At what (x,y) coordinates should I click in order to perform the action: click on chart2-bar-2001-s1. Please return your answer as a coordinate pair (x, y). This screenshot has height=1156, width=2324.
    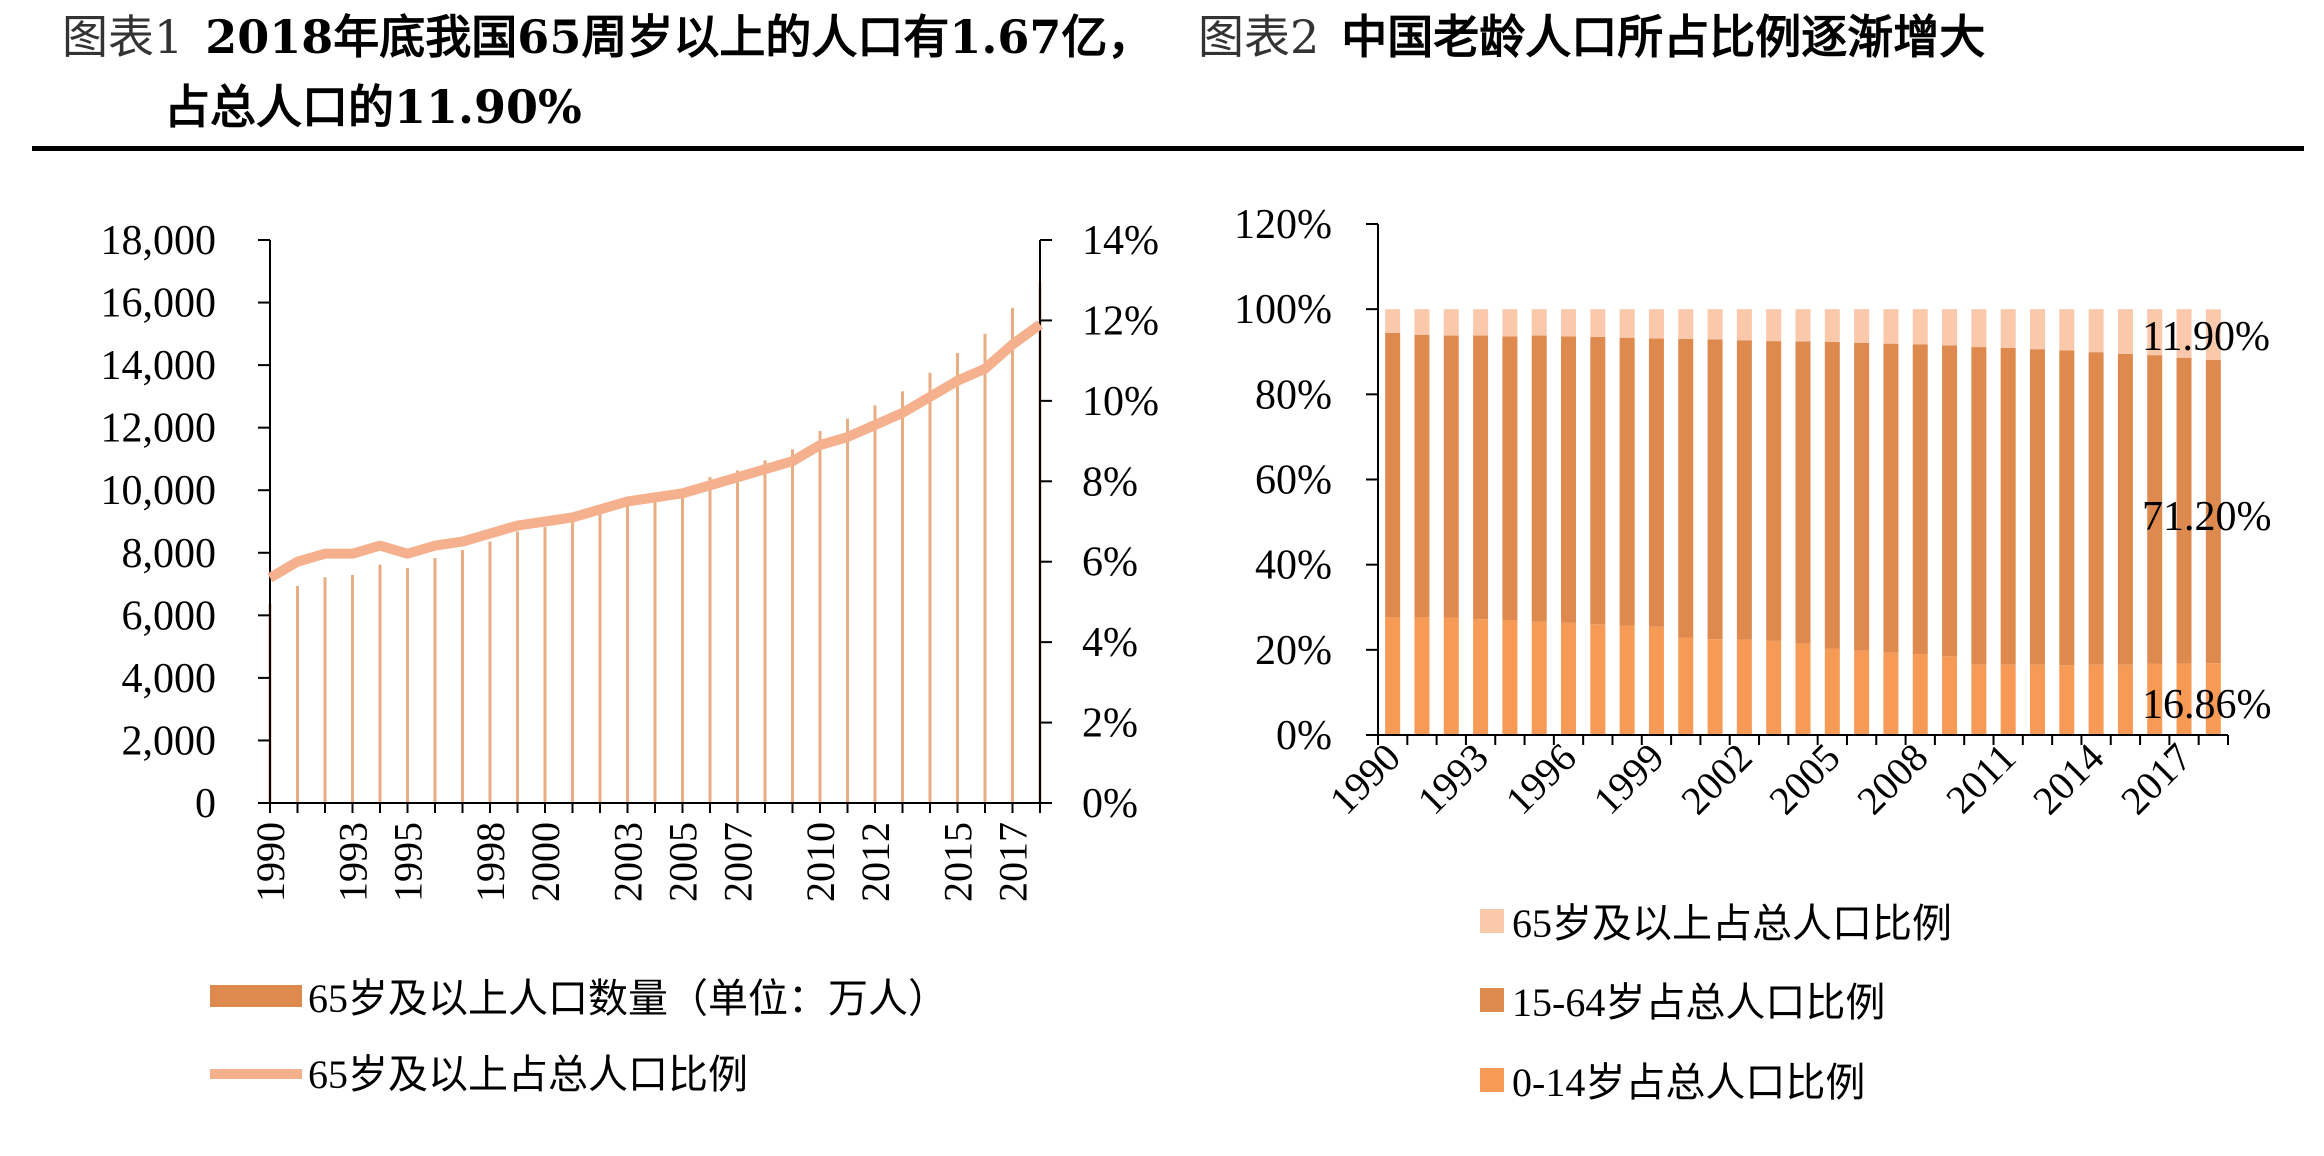
    Looking at the image, I should click on (1715, 489).